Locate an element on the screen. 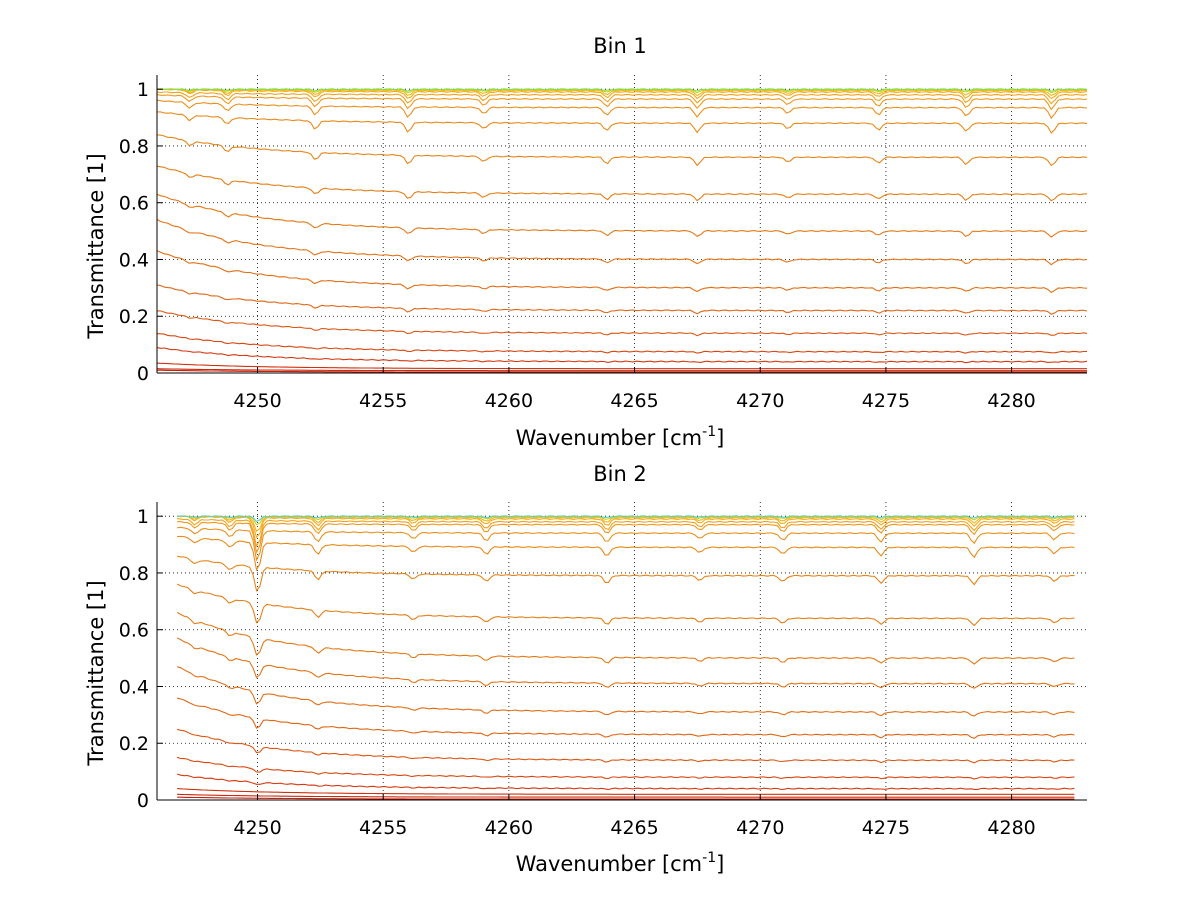  chart-title: Bin 1 is located at coordinates (620, 46).